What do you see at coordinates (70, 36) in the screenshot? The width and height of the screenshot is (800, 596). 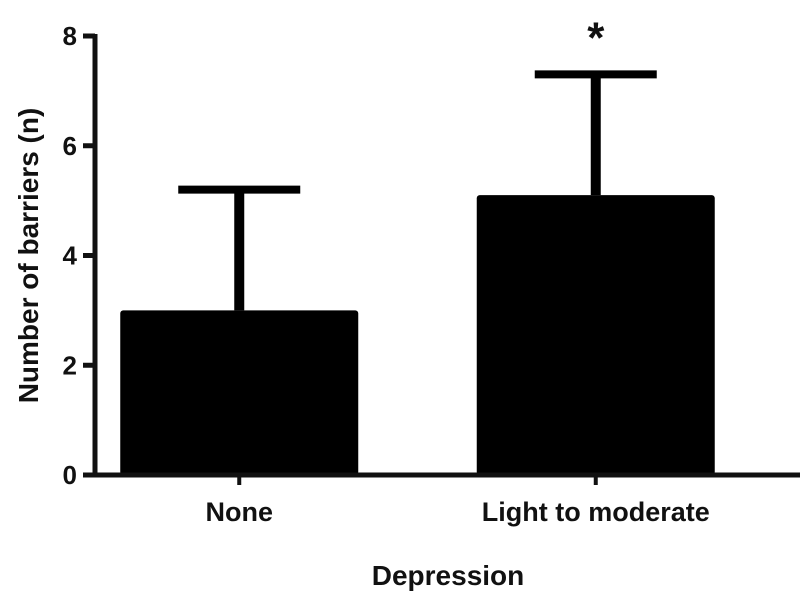 I see `y-tick-label: 8` at bounding box center [70, 36].